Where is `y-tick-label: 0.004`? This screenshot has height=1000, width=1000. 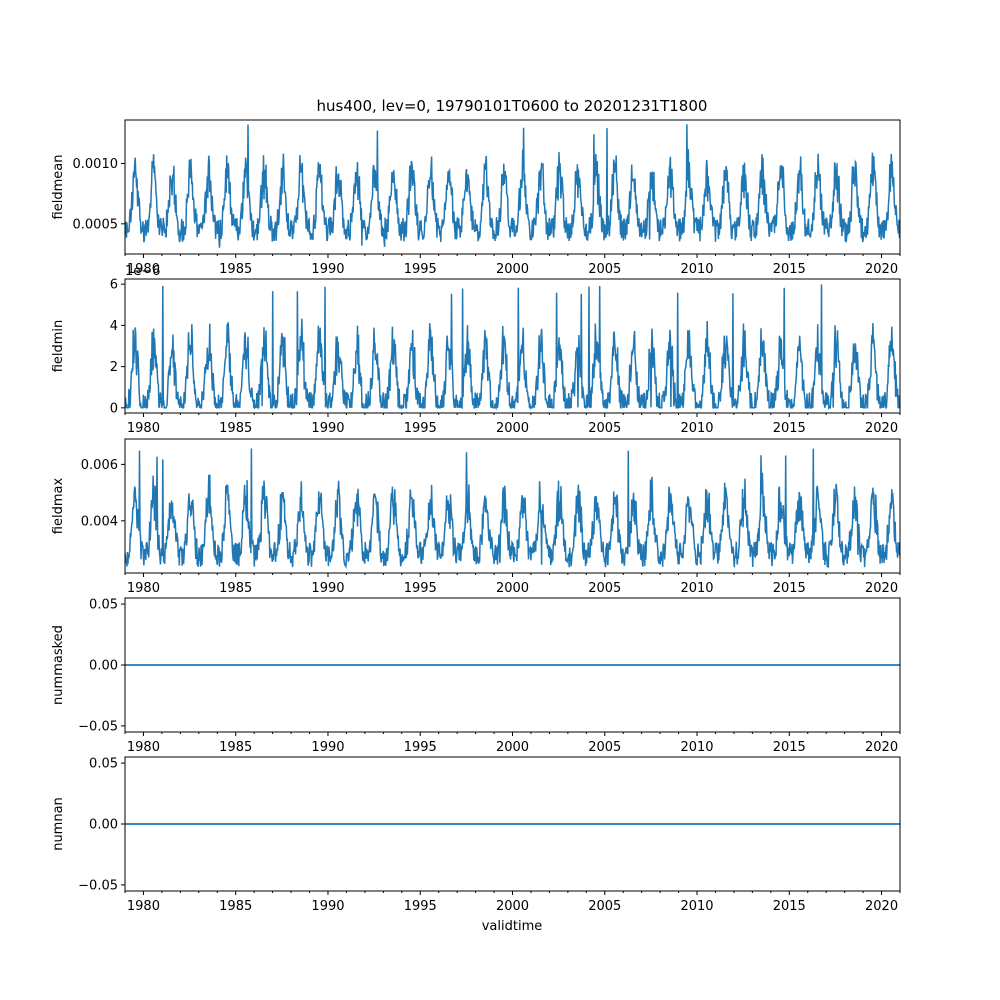
y-tick-label: 0.004 is located at coordinates (99, 521).